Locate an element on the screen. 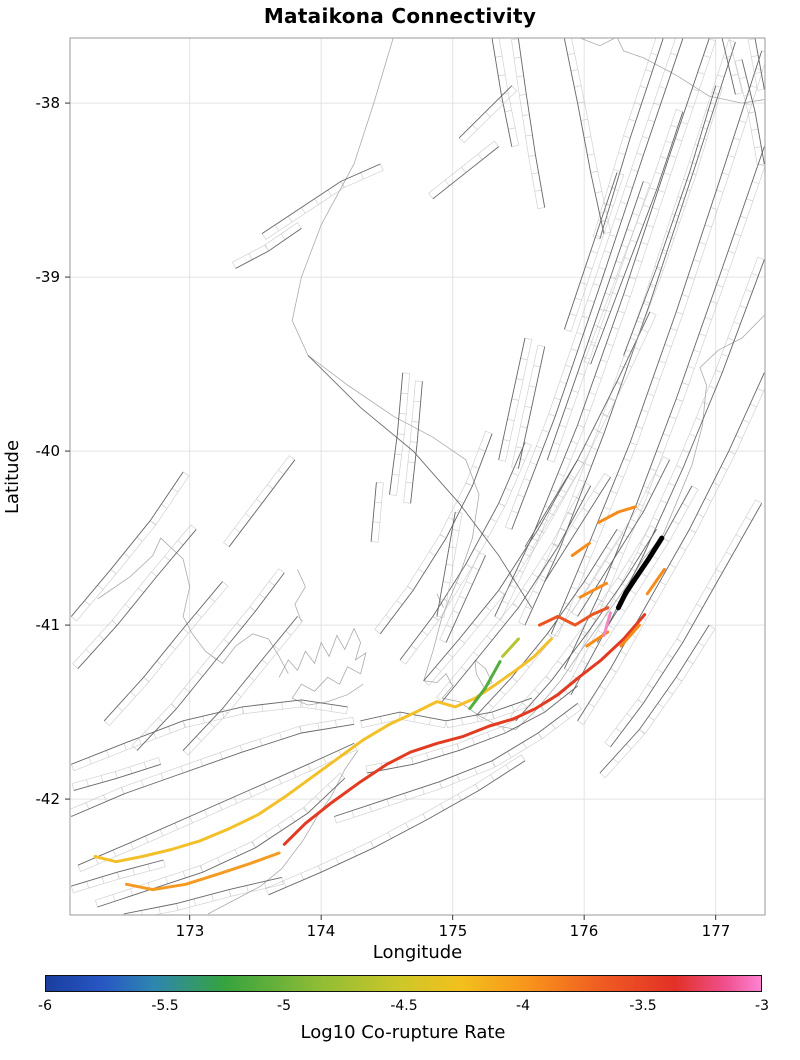 This screenshot has height=1060, width=800. x-tick-label: 173 is located at coordinates (190, 931).